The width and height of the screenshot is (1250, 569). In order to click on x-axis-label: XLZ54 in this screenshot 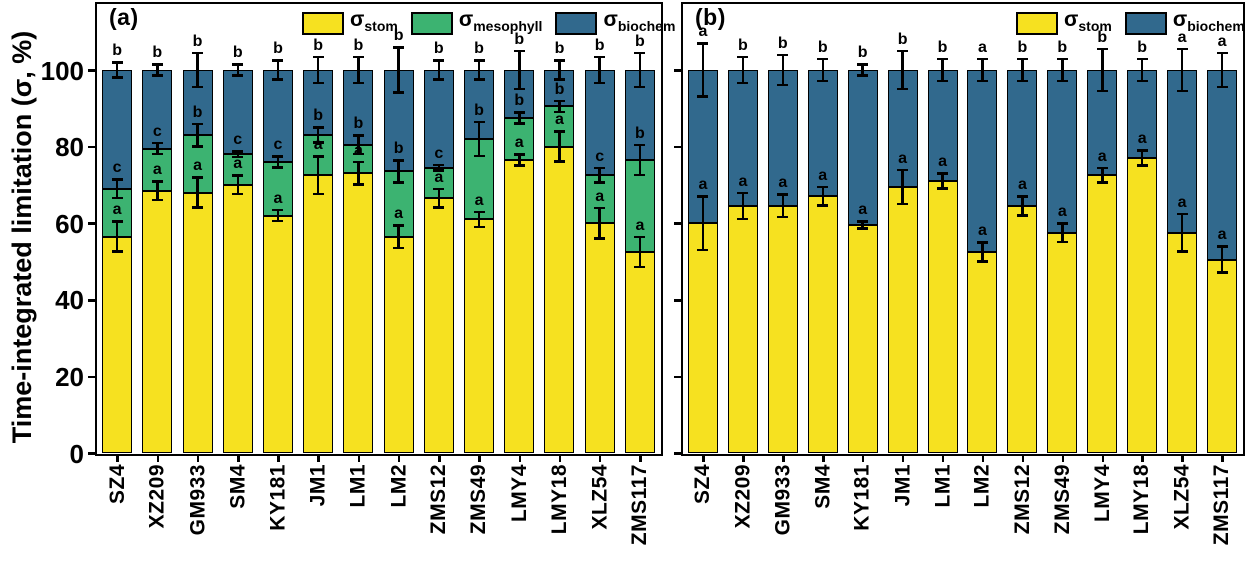, I will do `click(600, 497)`.